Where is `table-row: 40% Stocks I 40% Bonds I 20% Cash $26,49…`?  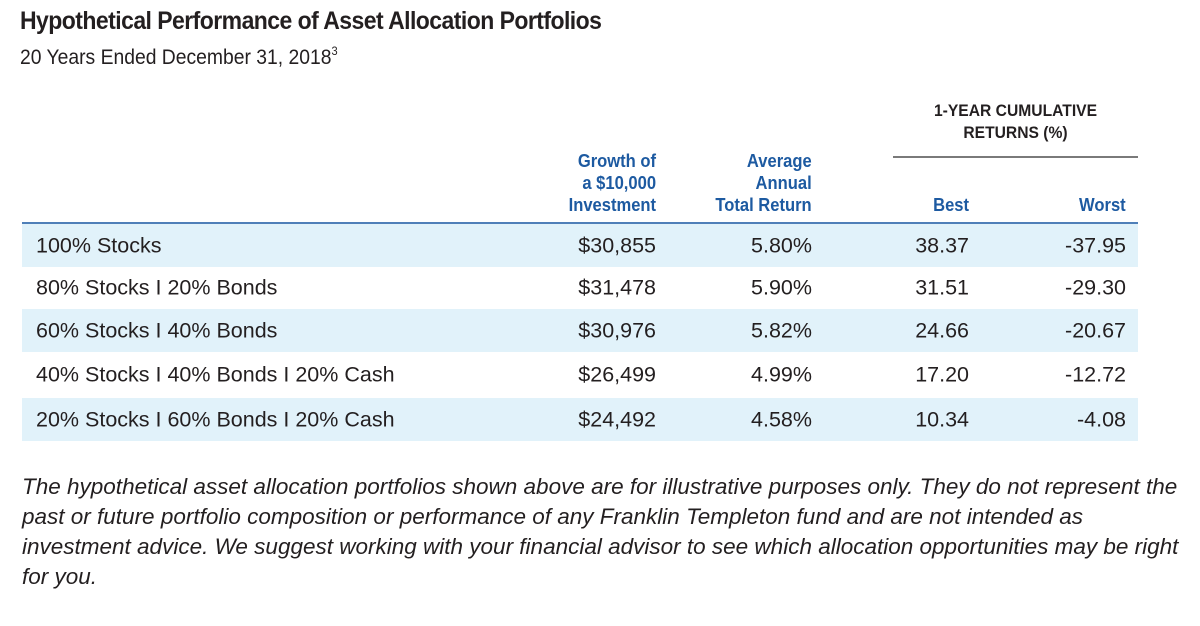
table-row: 40% Stocks I 40% Bonds I 20% Cash $26,49… is located at coordinates (580, 375).